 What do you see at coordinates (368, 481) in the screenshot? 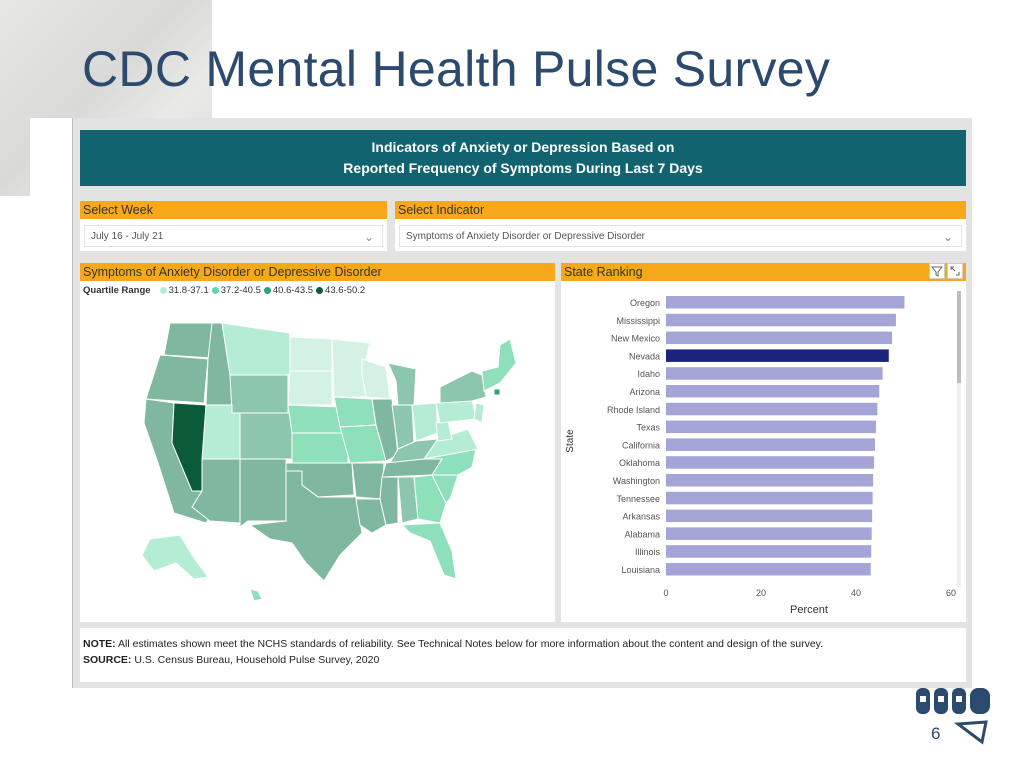
I see `state-arkansas` at bounding box center [368, 481].